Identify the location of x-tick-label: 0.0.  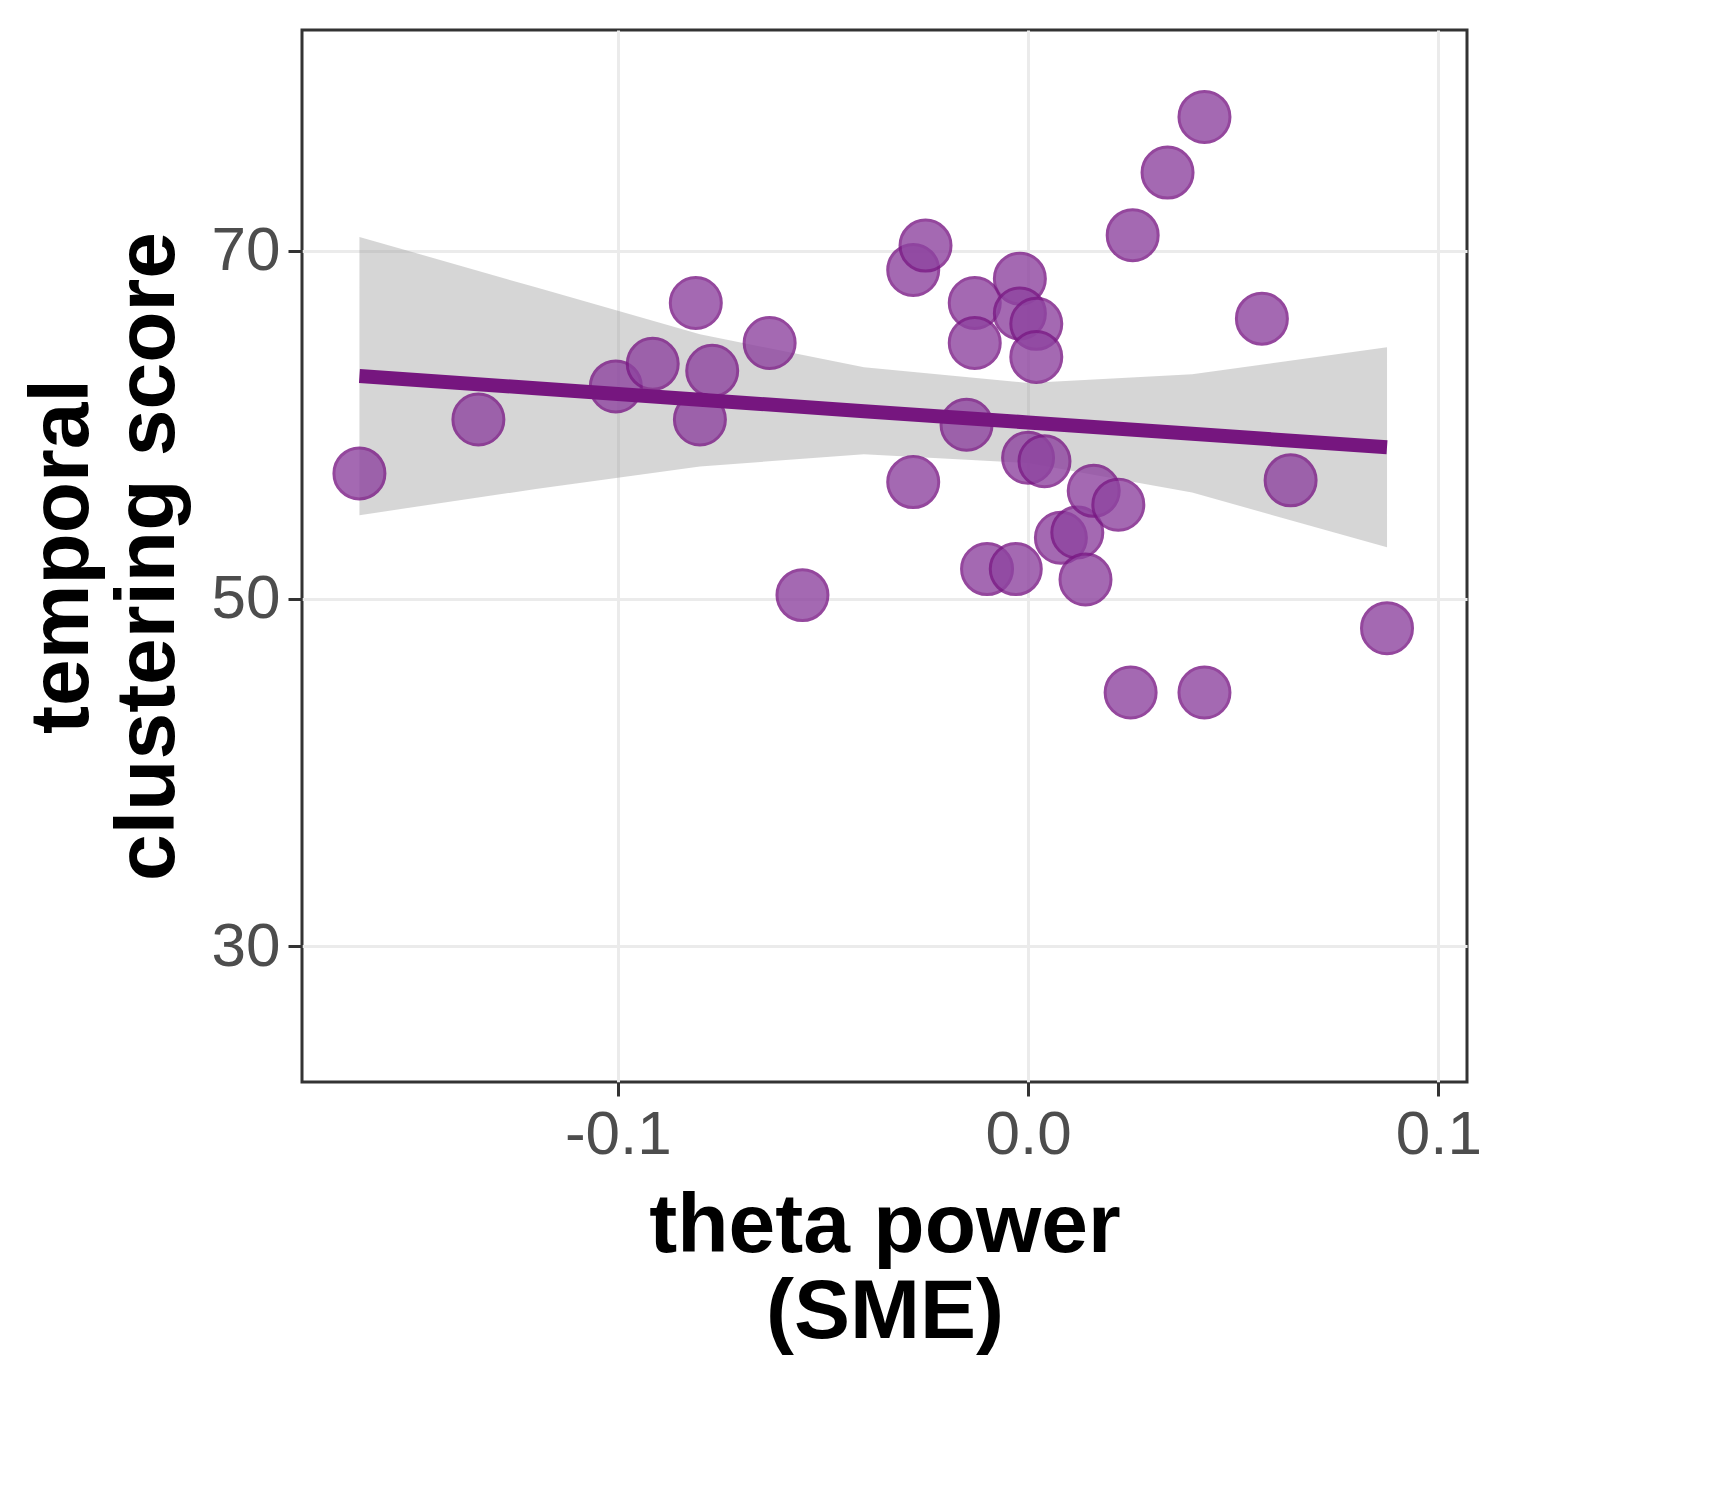
(1028, 1132).